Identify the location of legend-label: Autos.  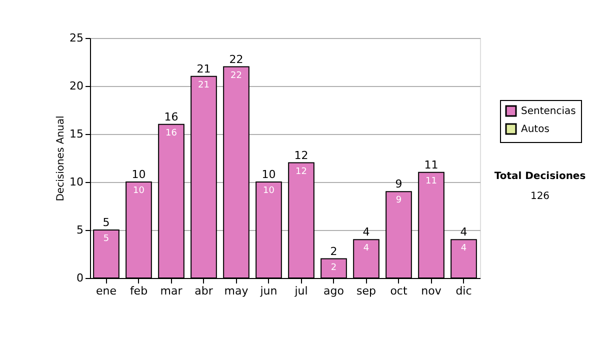
(535, 129).